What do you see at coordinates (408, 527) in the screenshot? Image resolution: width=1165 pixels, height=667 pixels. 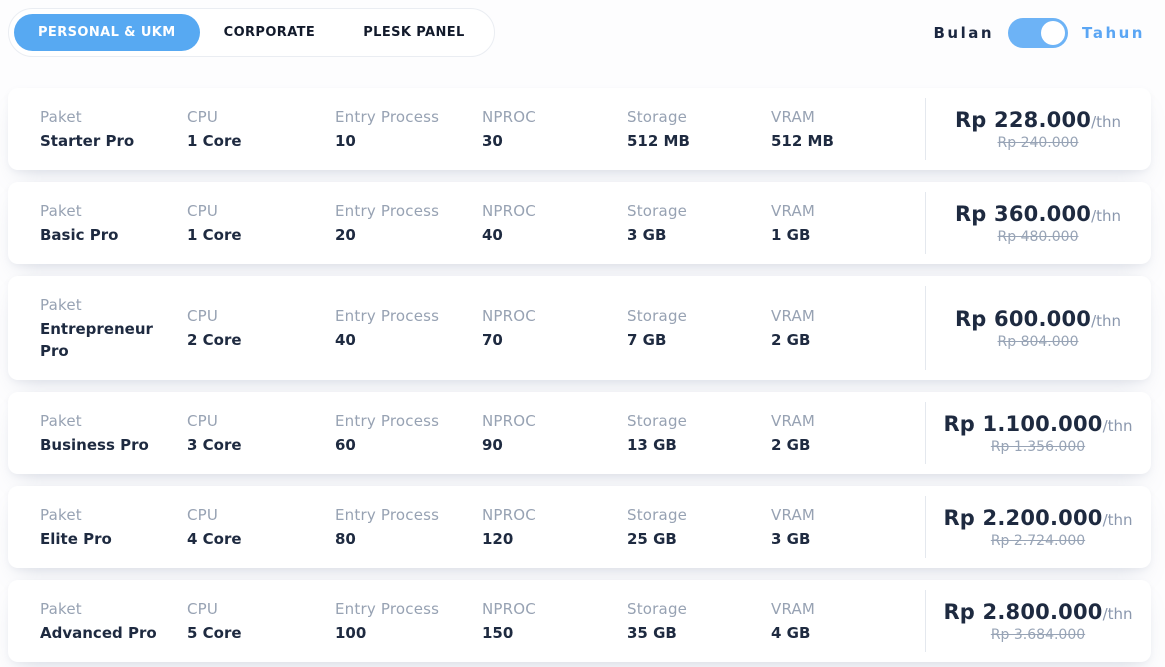 I see `entry-process-cell: Entry Process 80` at bounding box center [408, 527].